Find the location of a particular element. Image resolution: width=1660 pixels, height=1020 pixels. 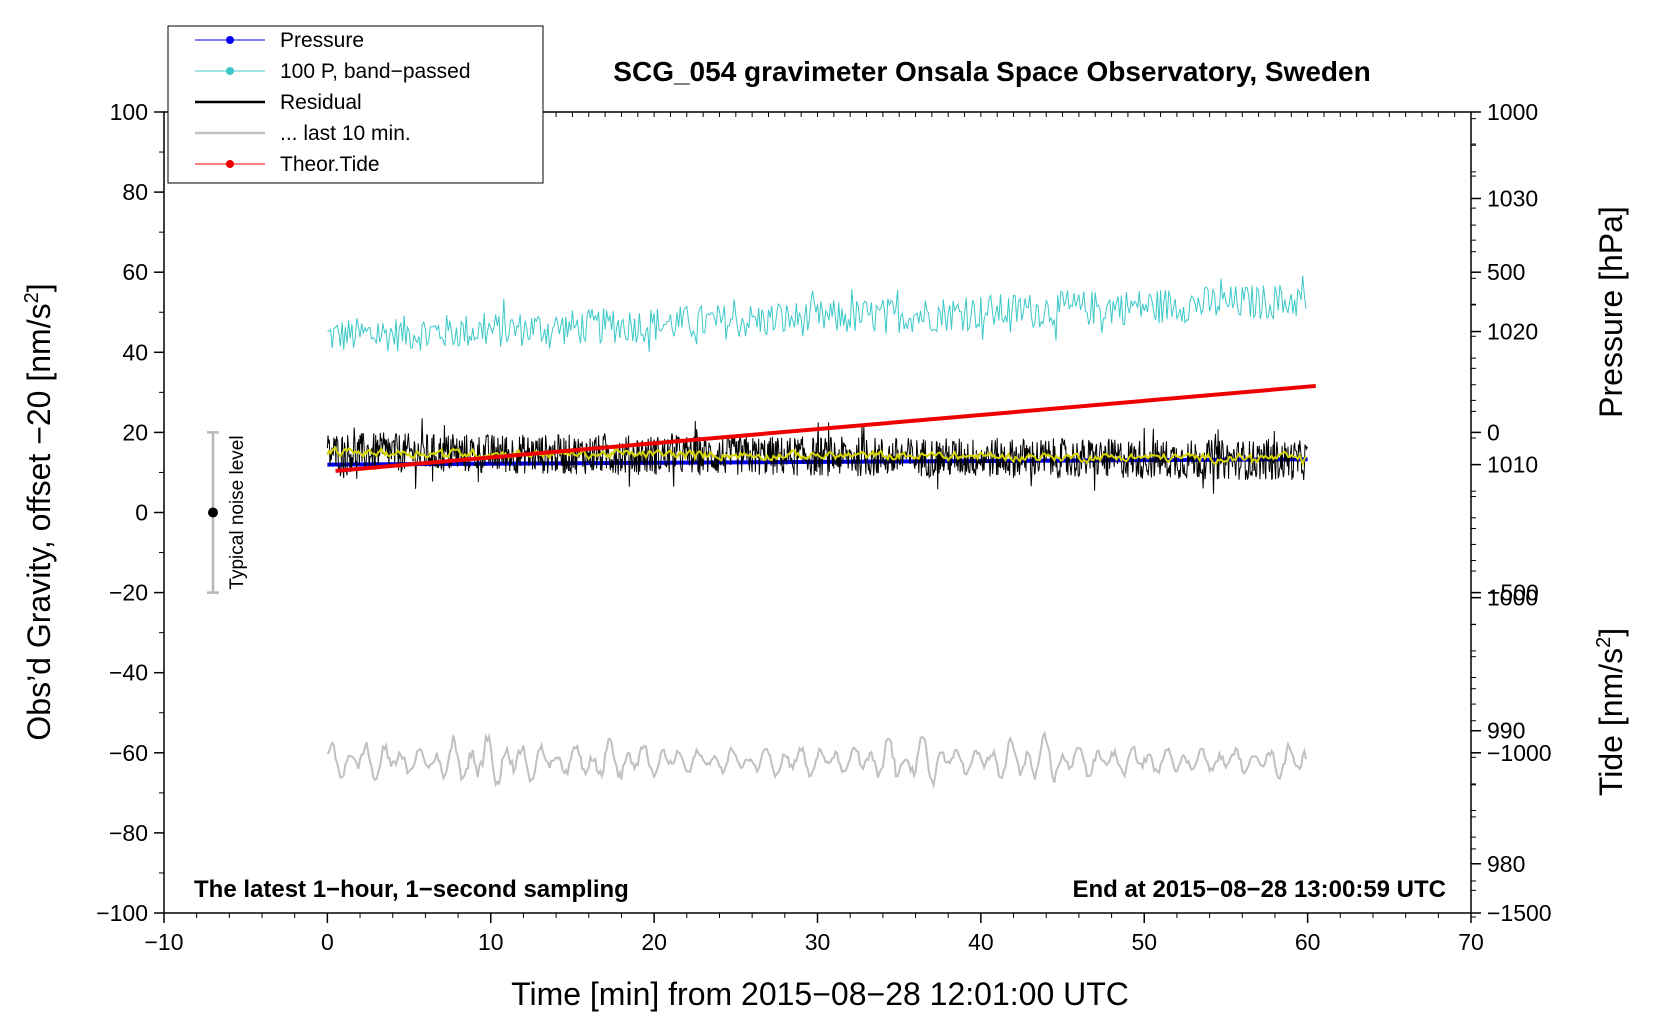

y-left-tick-label: 60 is located at coordinates (135, 272).